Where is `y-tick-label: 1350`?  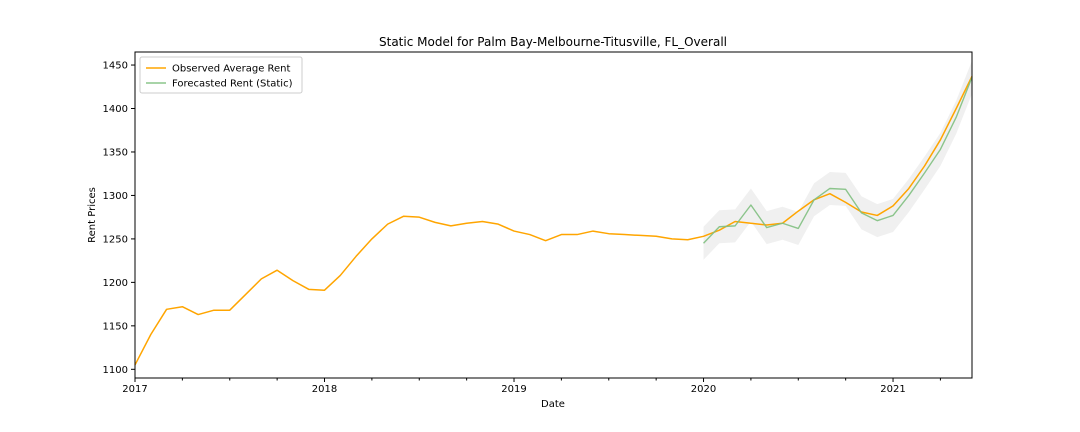 y-tick-label: 1350 is located at coordinates (115, 152).